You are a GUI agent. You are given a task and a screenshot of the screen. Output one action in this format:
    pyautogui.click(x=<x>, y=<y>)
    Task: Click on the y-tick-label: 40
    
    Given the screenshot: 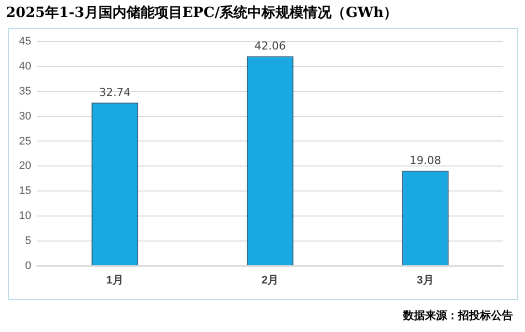 What is the action you would take?
    pyautogui.click(x=25, y=66)
    